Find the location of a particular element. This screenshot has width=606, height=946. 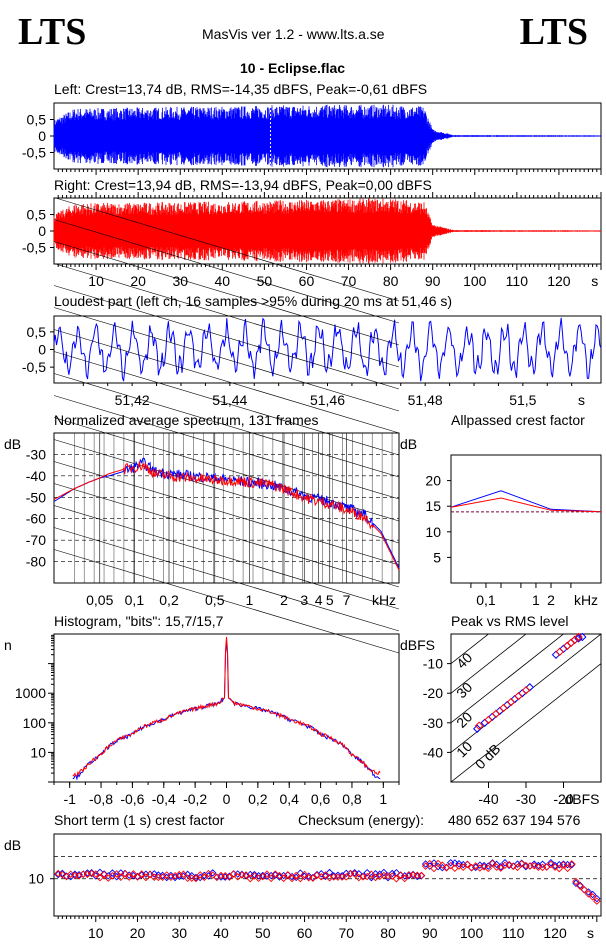

loudest-frame is located at coordinates (327, 349).